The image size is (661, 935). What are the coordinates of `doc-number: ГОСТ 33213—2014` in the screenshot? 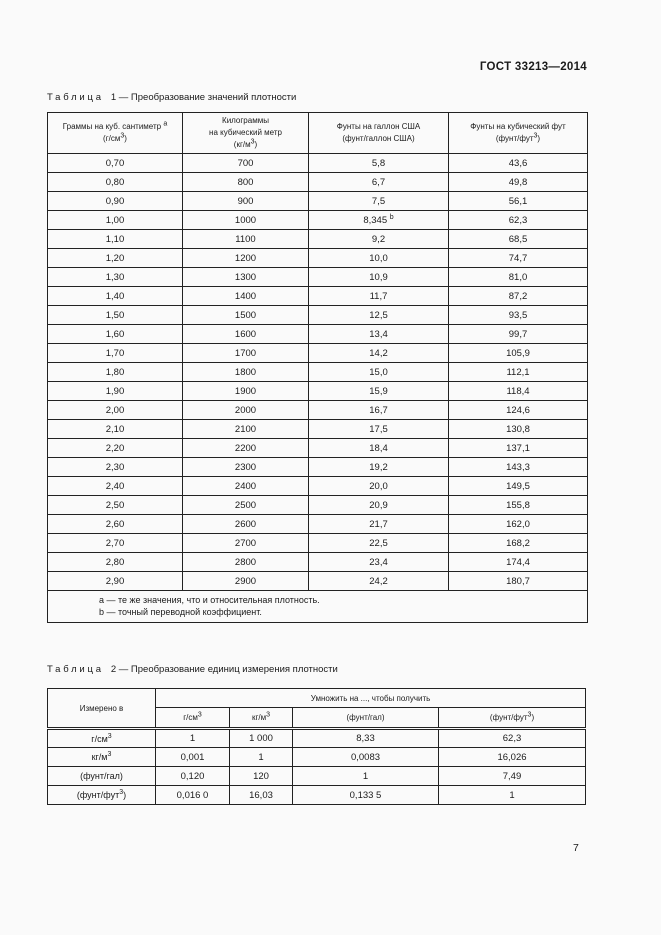 It's located at (533, 67).